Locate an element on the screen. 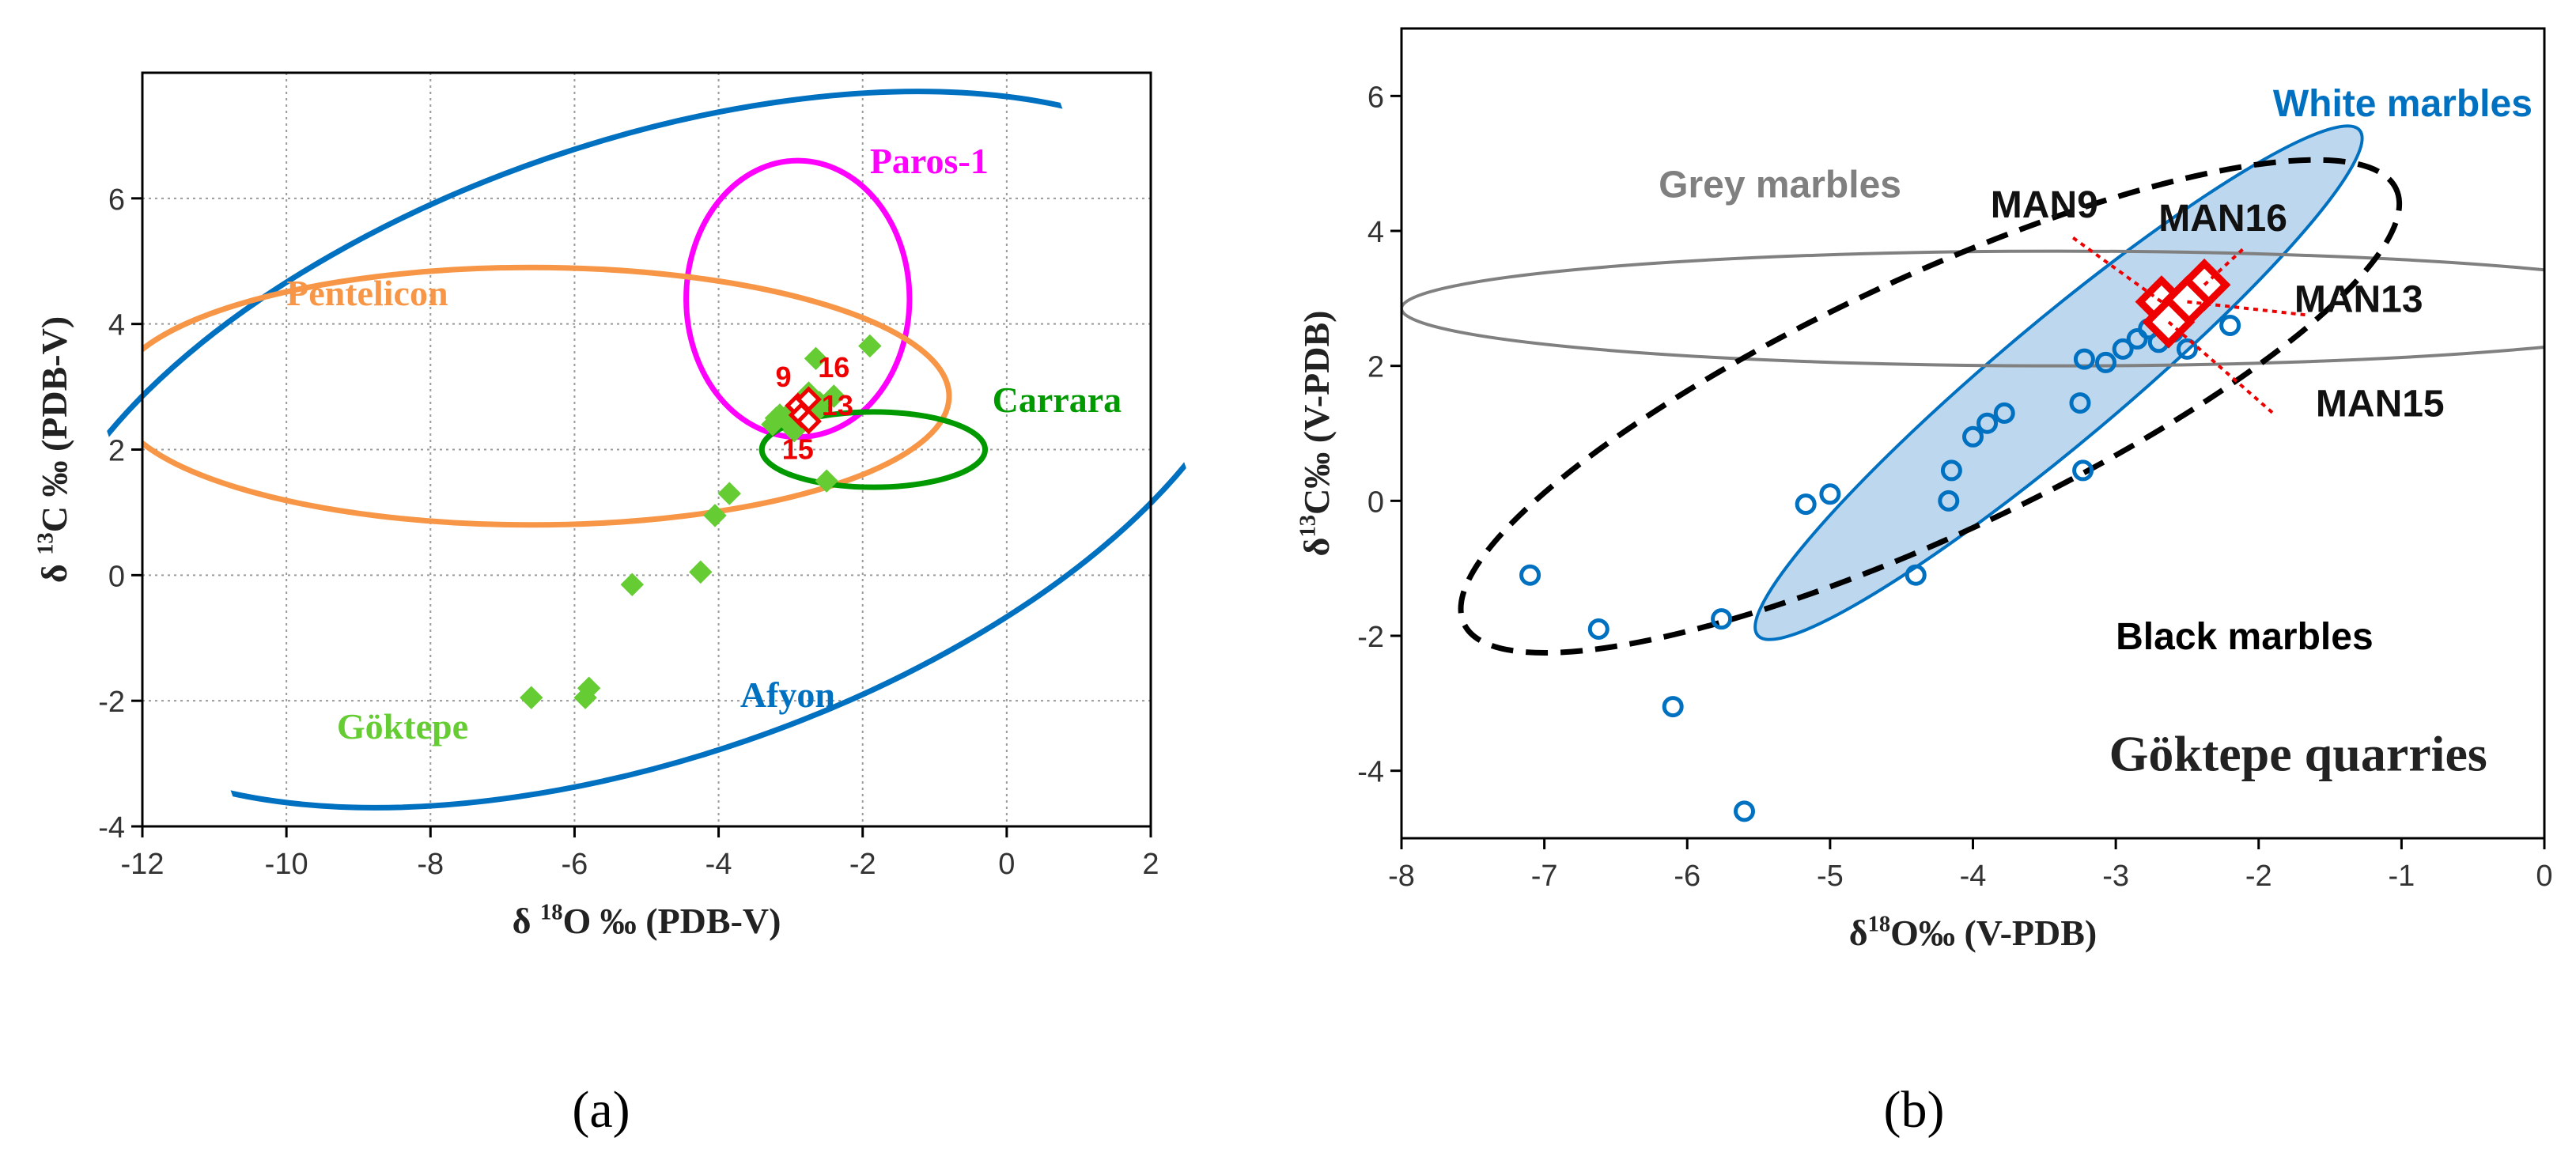 The image size is (2576, 1168). panel-label: (a) is located at coordinates (601, 1110).